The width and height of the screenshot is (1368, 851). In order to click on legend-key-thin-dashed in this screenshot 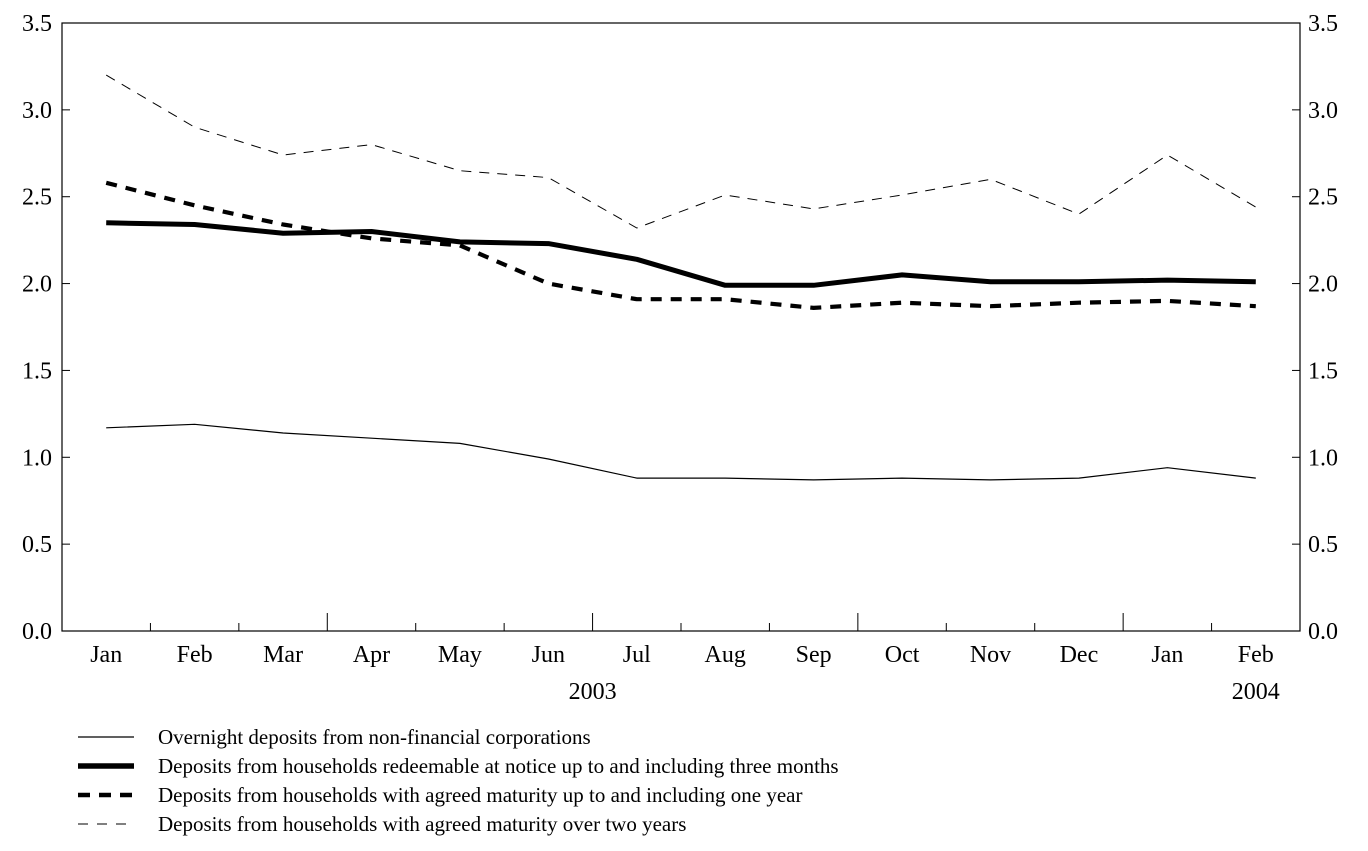, I will do `click(106, 823)`.